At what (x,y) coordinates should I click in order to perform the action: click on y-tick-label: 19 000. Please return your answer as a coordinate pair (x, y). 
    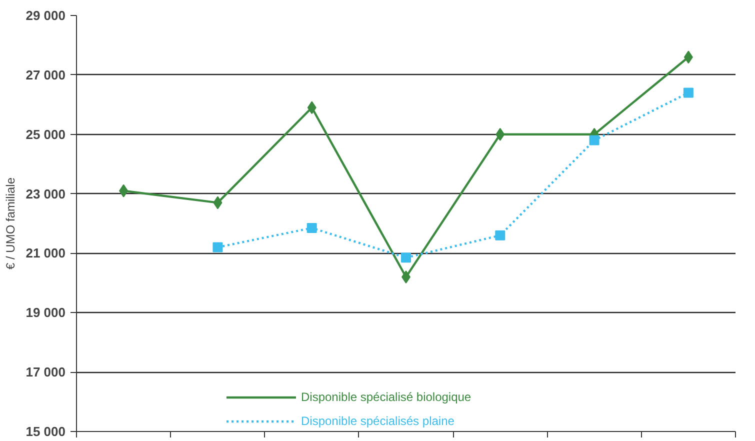
    Looking at the image, I should click on (46, 312).